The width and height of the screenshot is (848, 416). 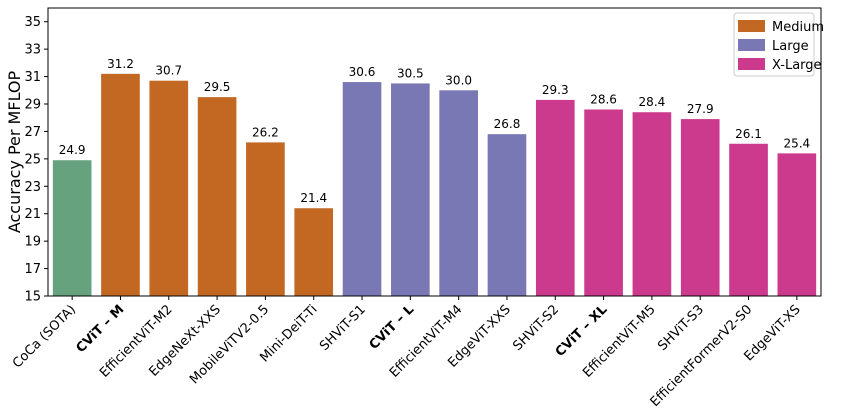 What do you see at coordinates (681, 328) in the screenshot?
I see `x-tick-label-shvit-s3: SHViT-S3` at bounding box center [681, 328].